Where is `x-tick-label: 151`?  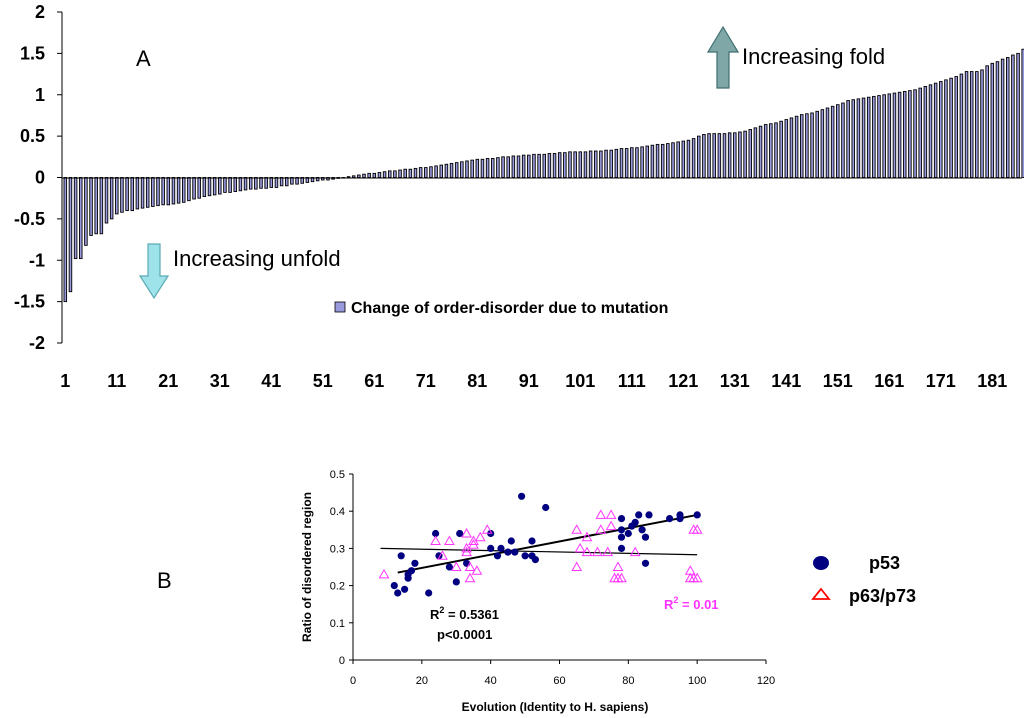 x-tick-label: 151 is located at coordinates (838, 381).